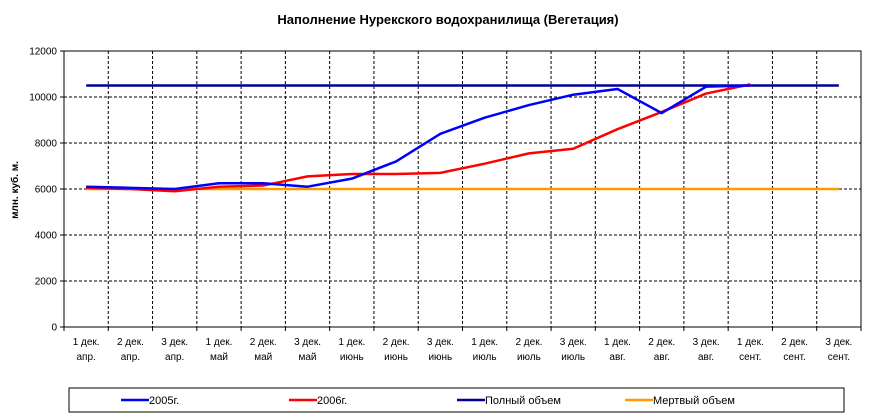  What do you see at coordinates (46, 236) in the screenshot?
I see `y-tick-label: 4000` at bounding box center [46, 236].